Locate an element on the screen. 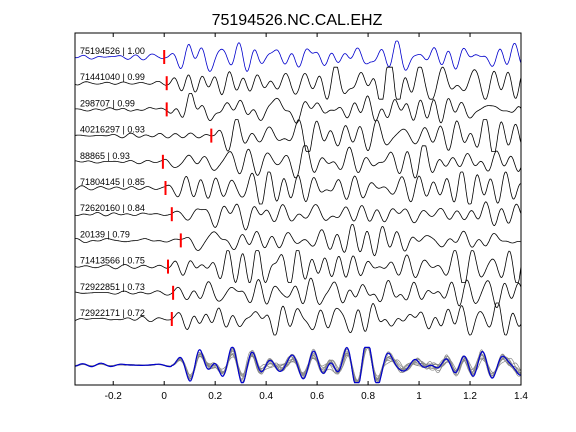 The width and height of the screenshot is (576, 432). trace-row: 75194526 | 1.00 is located at coordinates (298, 56).